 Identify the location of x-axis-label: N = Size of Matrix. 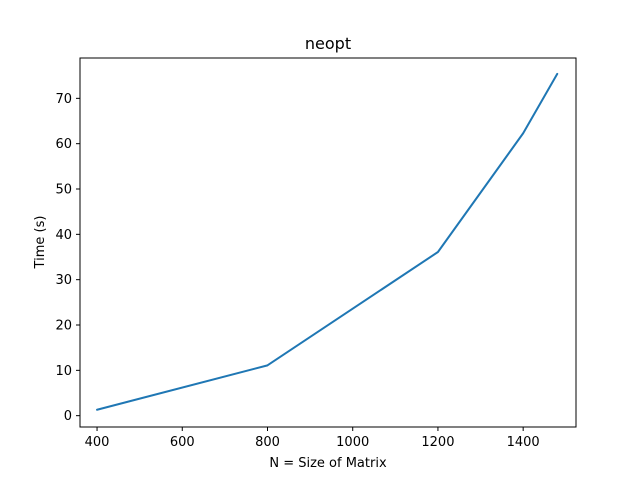
(328, 463).